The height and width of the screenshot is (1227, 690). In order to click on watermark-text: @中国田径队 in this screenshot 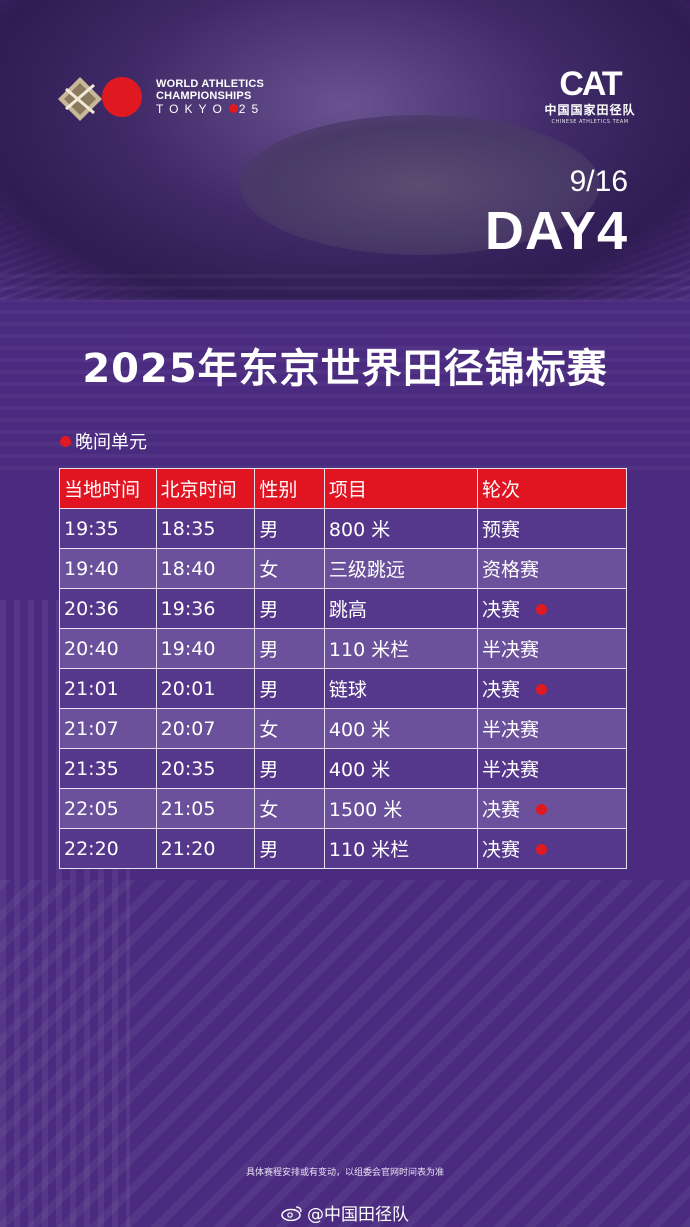, I will do `click(358, 1215)`.